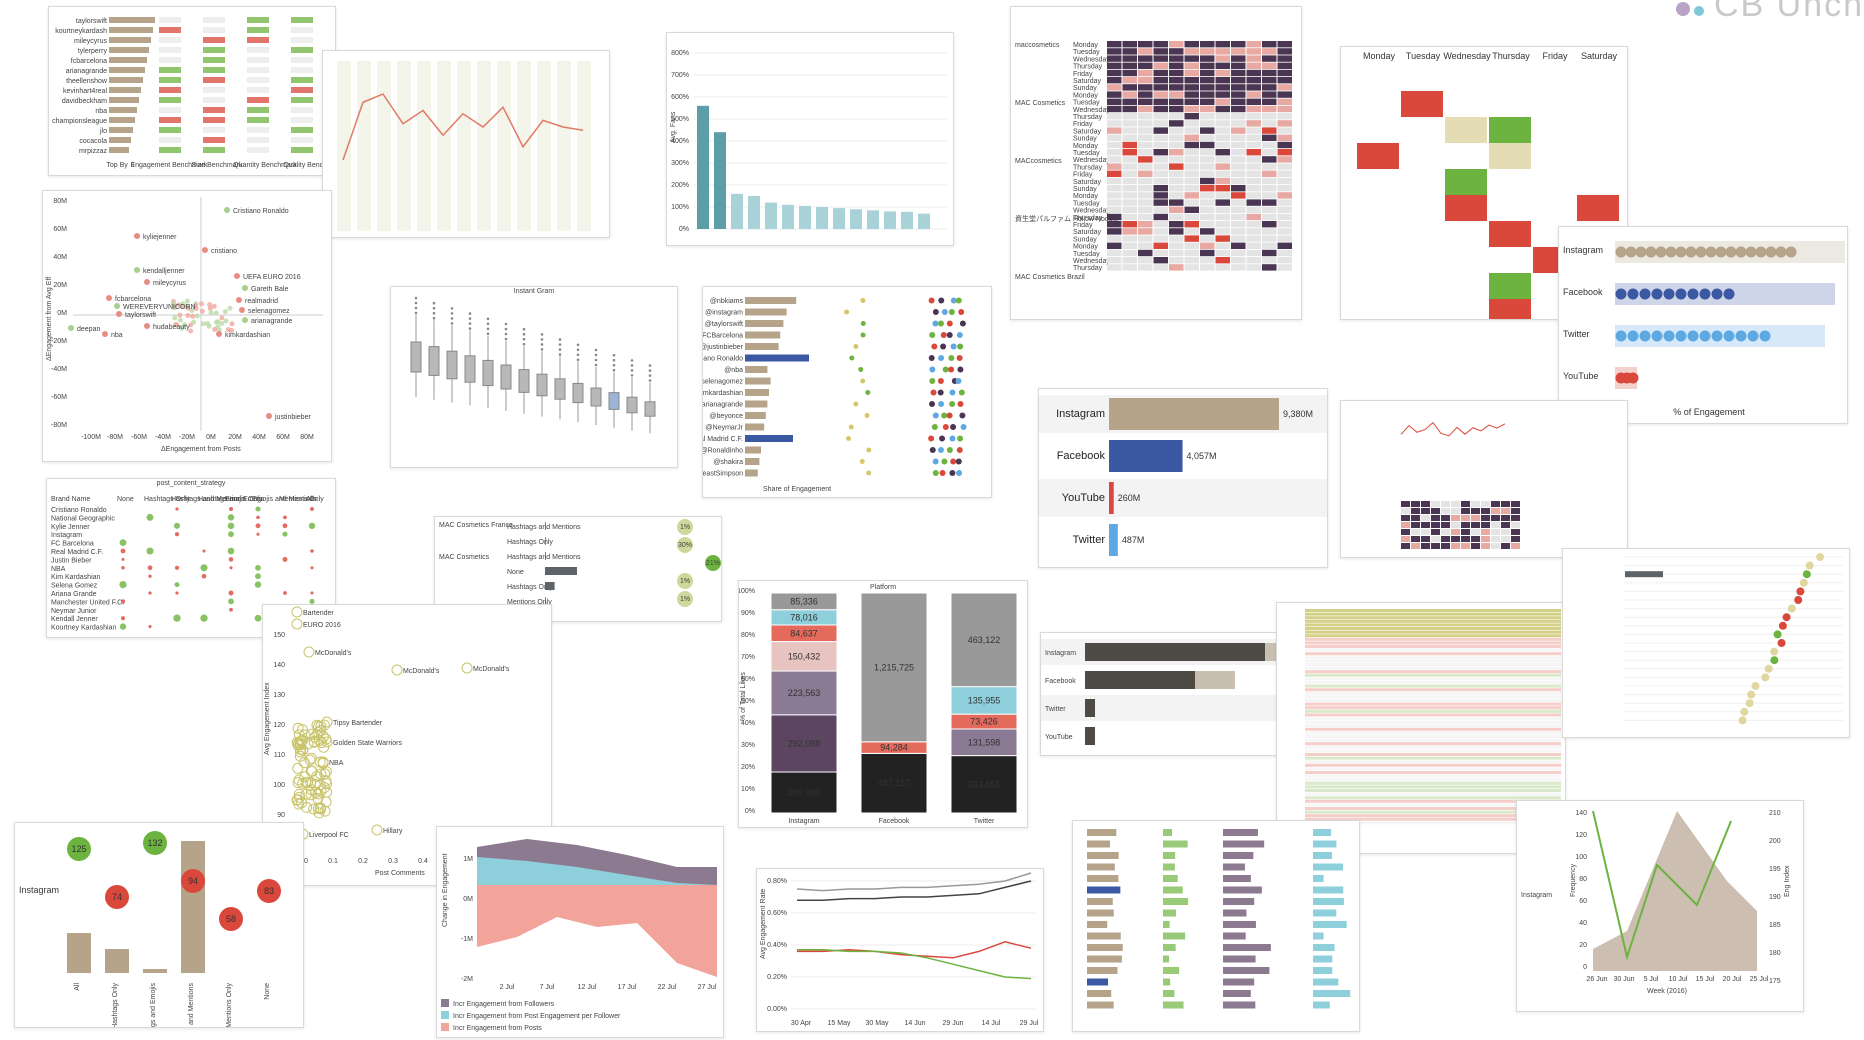 This screenshot has height=1040, width=1864. Describe the element at coordinates (124, 100) in the screenshot. I see `tan-bar` at that location.